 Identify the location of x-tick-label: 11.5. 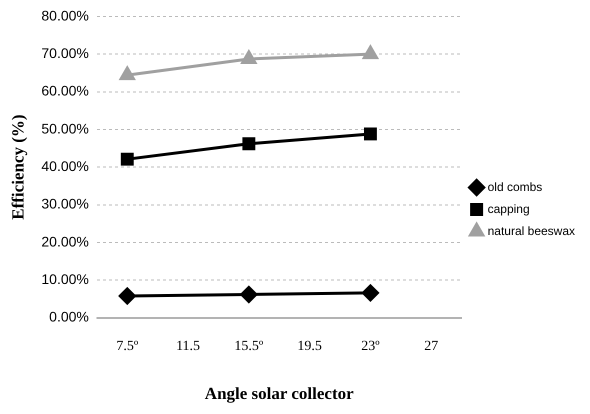
(188, 346).